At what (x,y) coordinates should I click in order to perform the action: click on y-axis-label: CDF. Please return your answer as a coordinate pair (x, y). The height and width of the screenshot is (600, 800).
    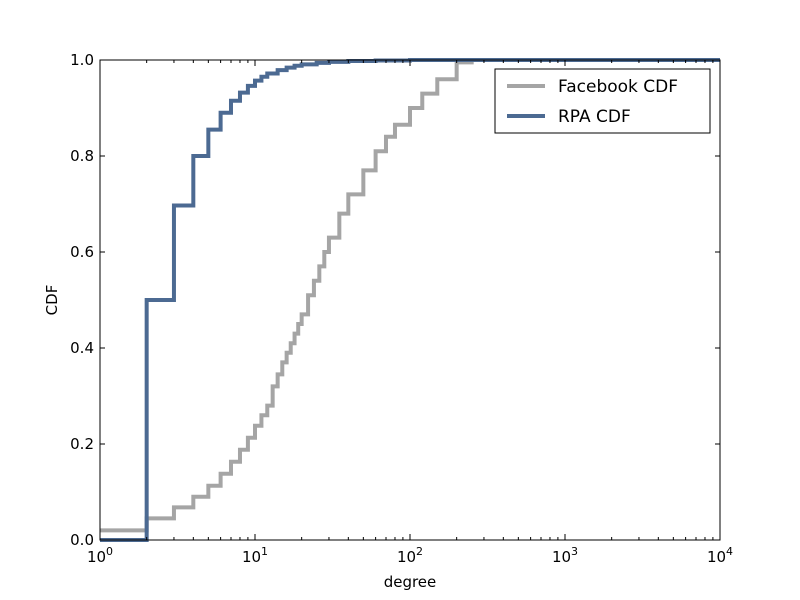
    Looking at the image, I should click on (52, 300).